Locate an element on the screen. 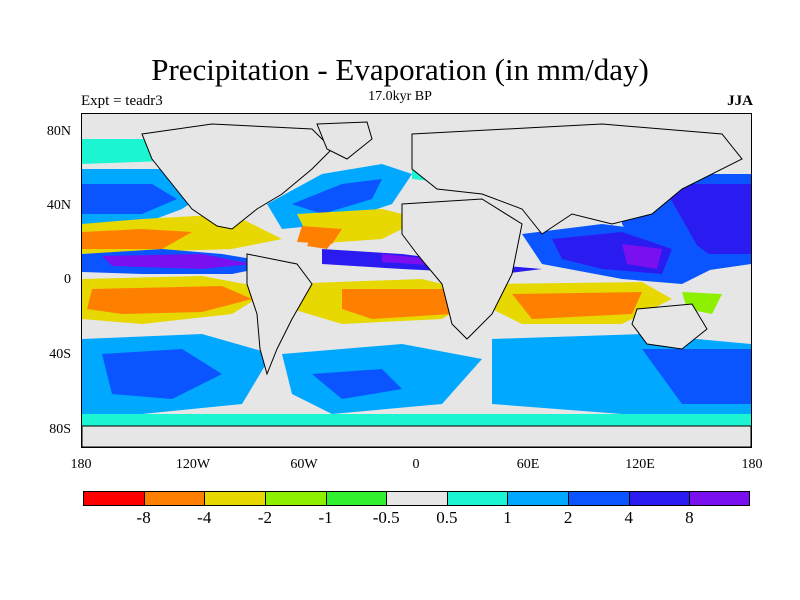 The width and height of the screenshot is (800, 600). lon-label-120e: 120E is located at coordinates (640, 464).